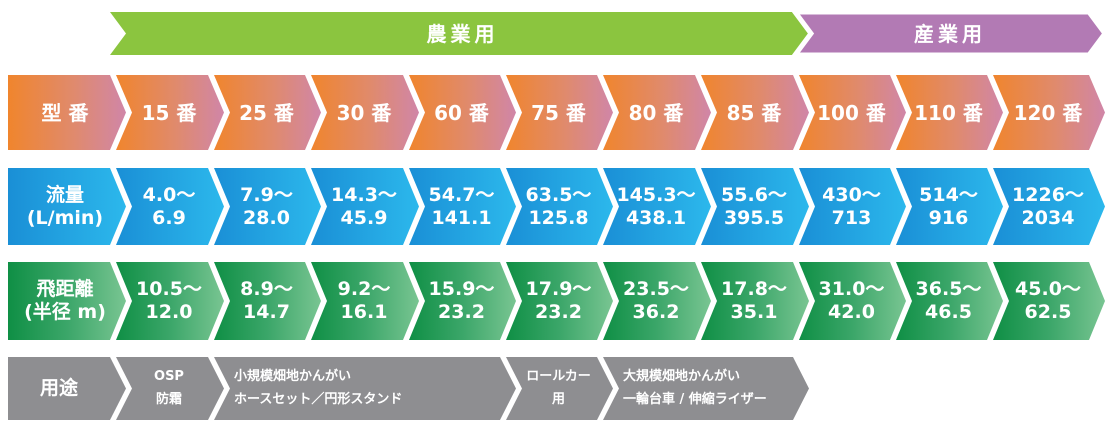  What do you see at coordinates (558, 312) in the screenshot?
I see `cell-distance-line2: 23.2` at bounding box center [558, 312].